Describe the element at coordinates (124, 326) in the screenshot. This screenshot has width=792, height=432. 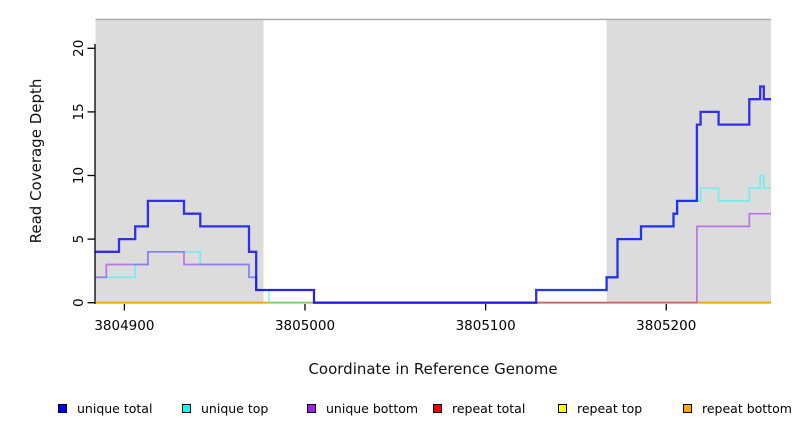
I see `x-tick-label: 3804900` at that location.